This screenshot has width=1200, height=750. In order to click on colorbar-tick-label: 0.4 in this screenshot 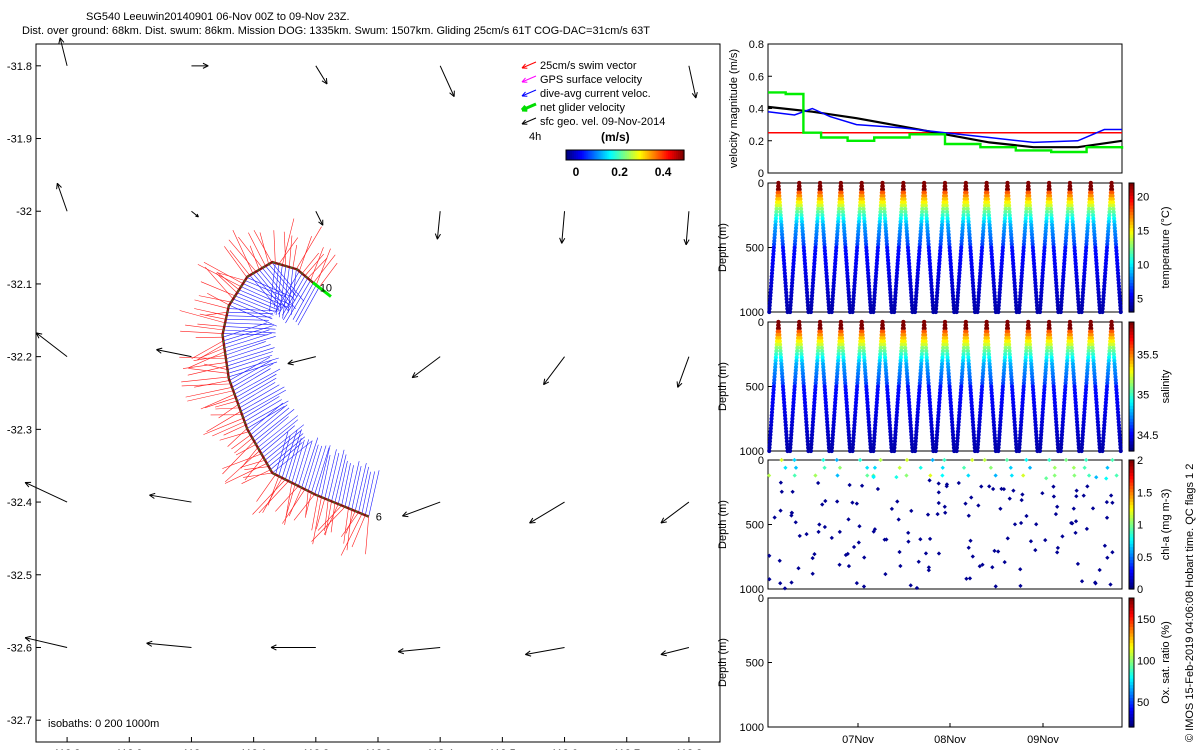, I will do `click(663, 172)`.